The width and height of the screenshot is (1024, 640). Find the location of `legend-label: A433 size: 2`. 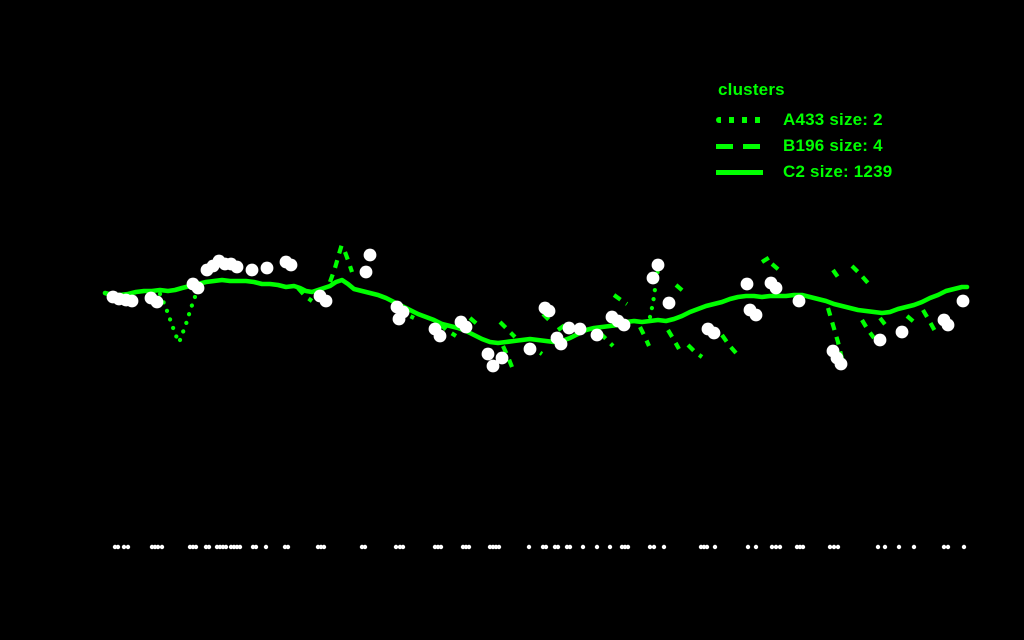

legend-label: A433 size: 2 is located at coordinates (833, 119).